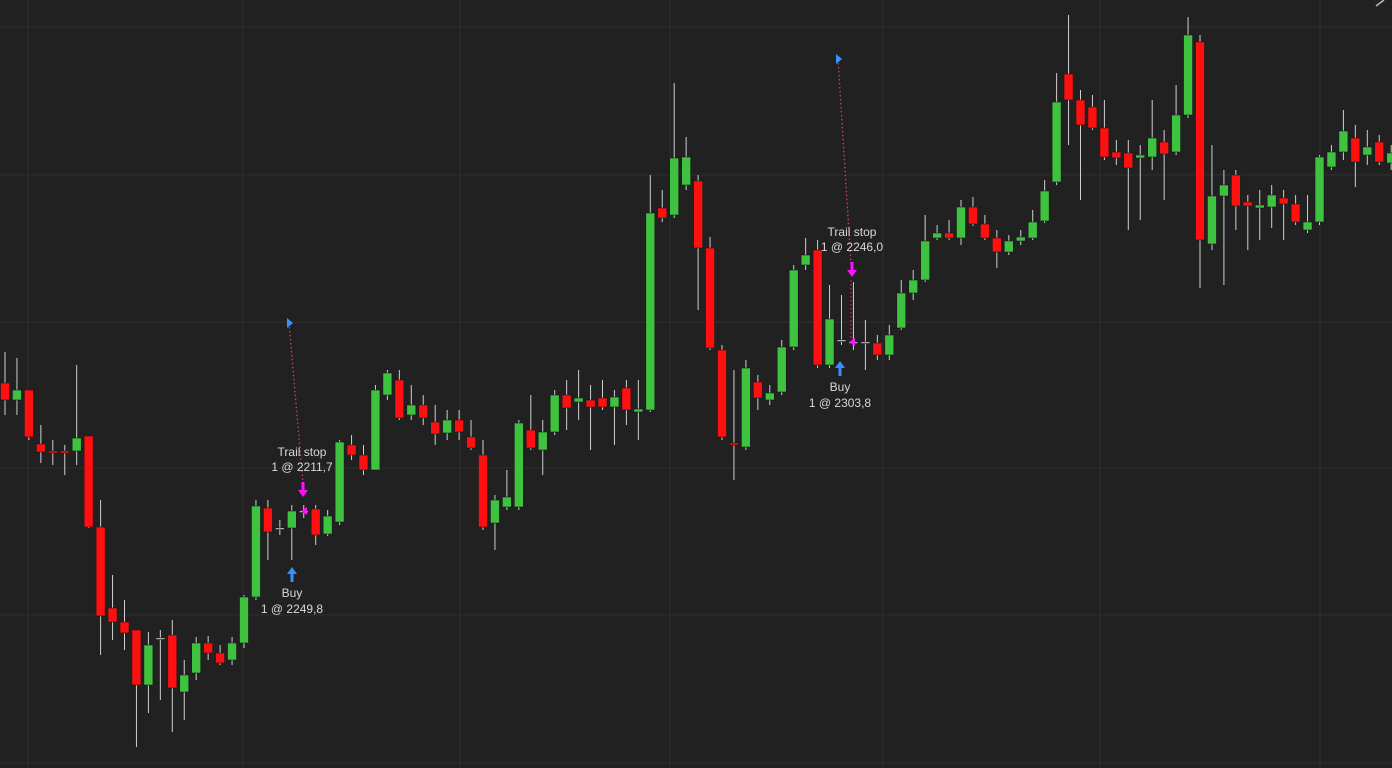 The height and width of the screenshot is (768, 1392). Describe the element at coordinates (839, 59) in the screenshot. I see `entry-marker` at that location.